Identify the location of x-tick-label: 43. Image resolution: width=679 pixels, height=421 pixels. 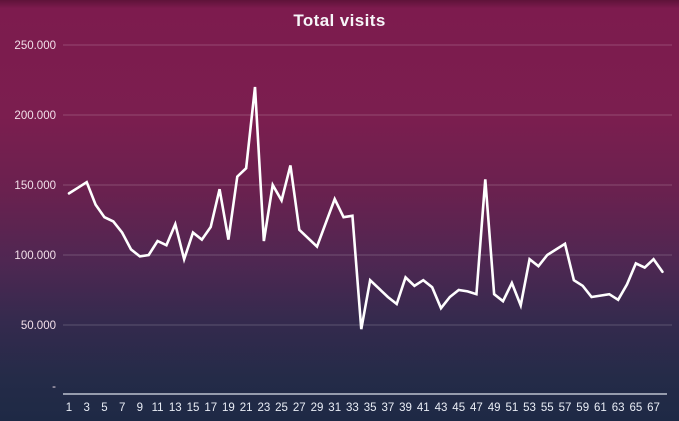
(441, 408).